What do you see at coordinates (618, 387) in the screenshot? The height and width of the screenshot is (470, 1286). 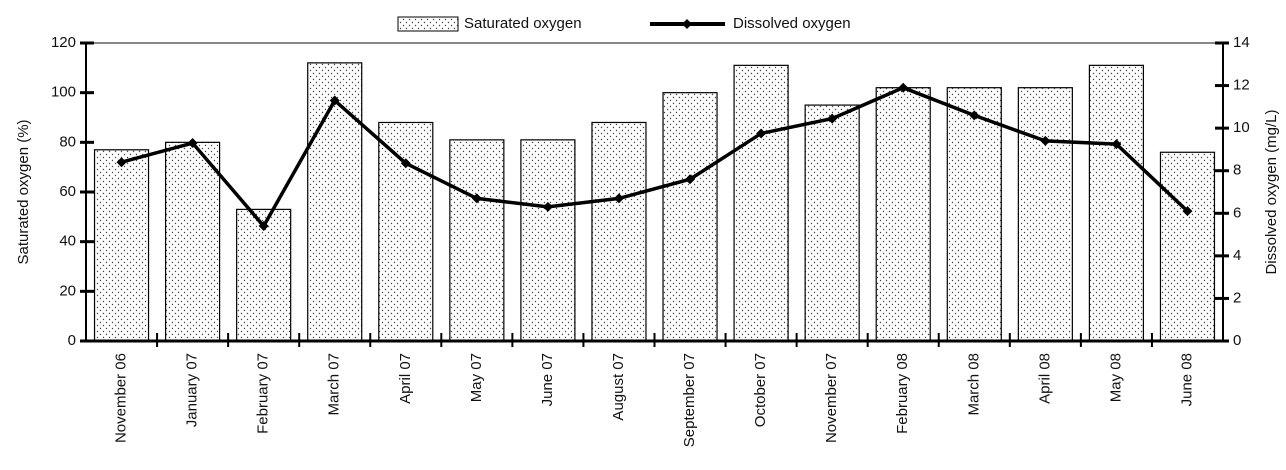 I see `x-tick-label: August 07` at bounding box center [618, 387].